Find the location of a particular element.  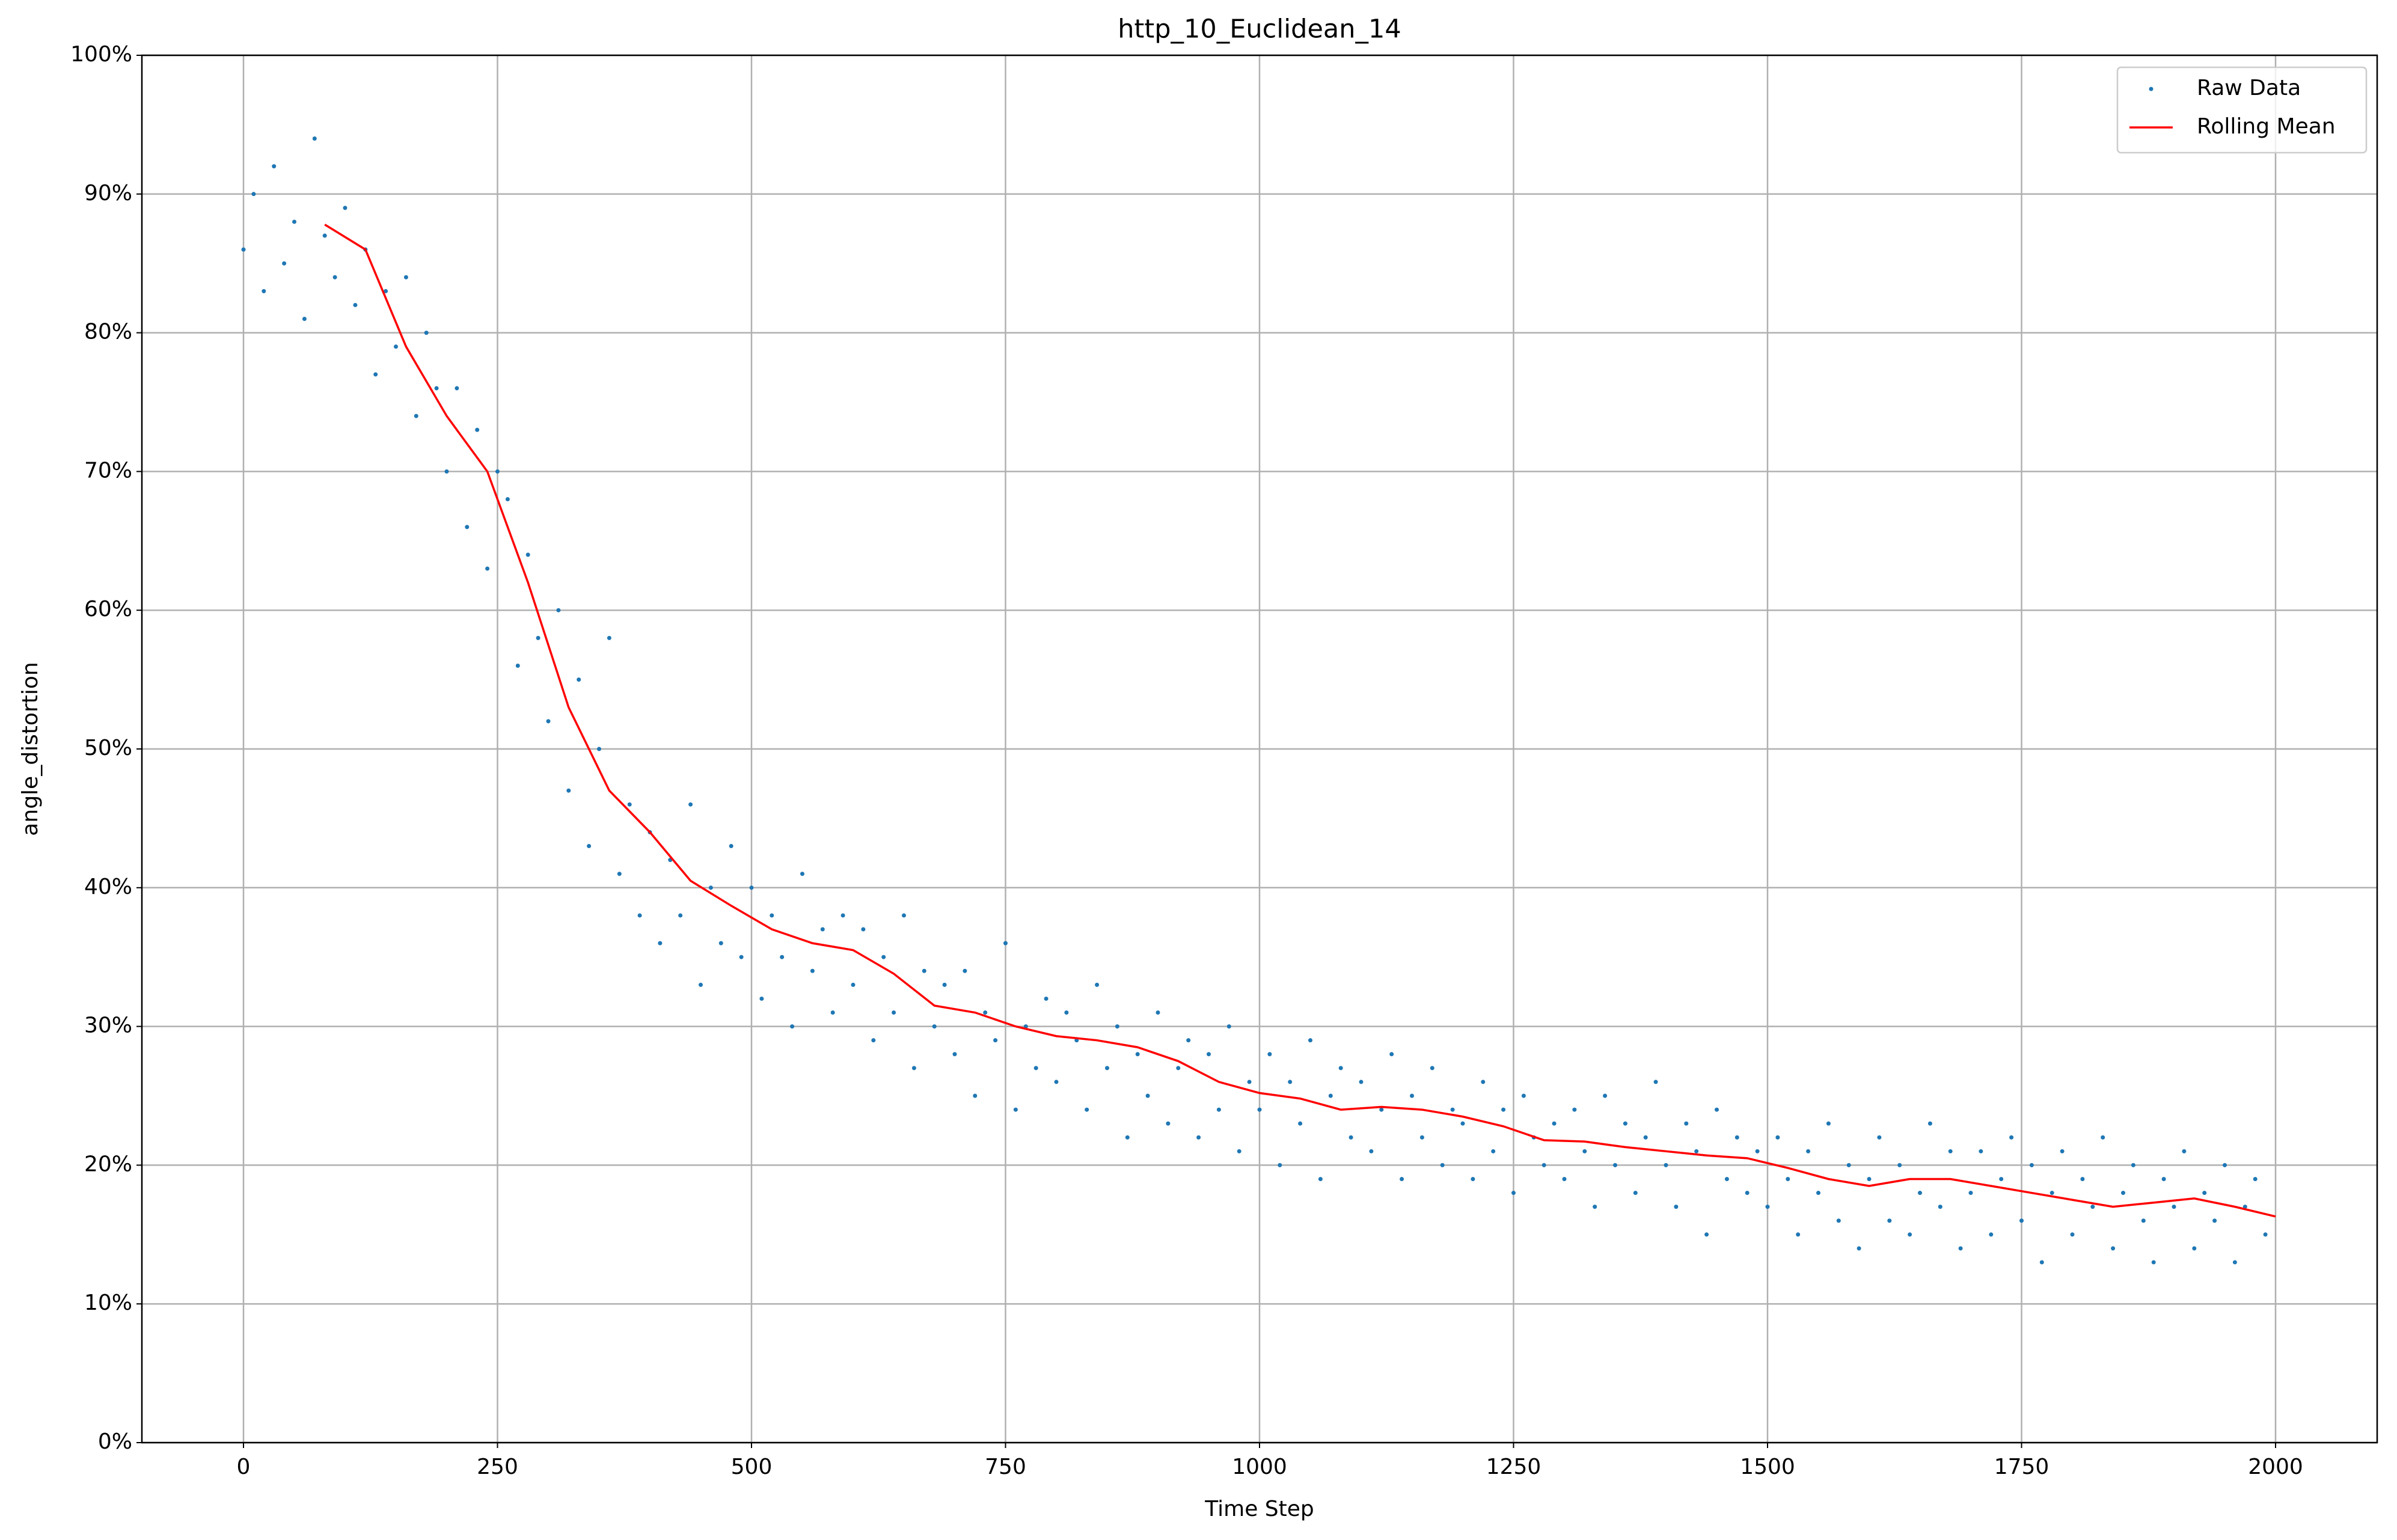

y-tick-label: 30% is located at coordinates (108, 1025).